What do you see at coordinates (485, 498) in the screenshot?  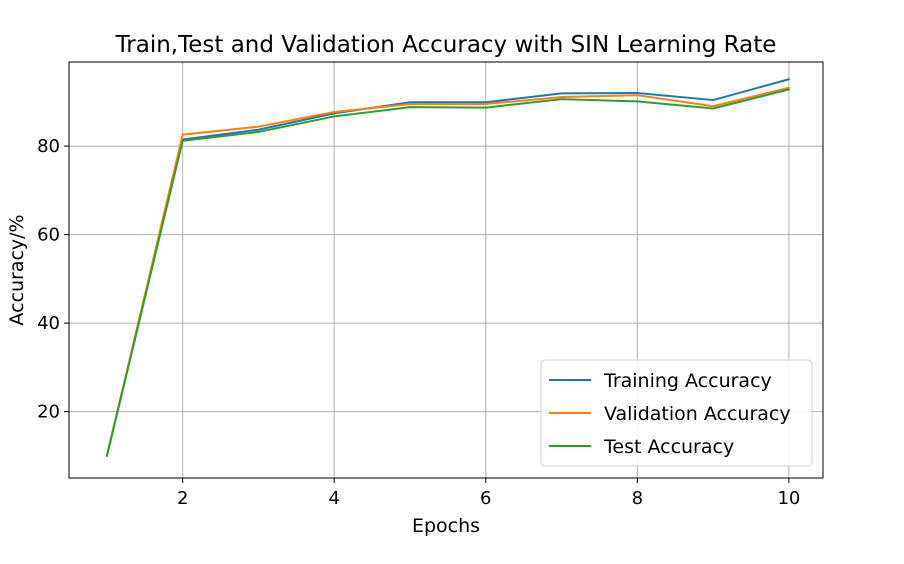 I see `x-tick-label: 6` at bounding box center [485, 498].